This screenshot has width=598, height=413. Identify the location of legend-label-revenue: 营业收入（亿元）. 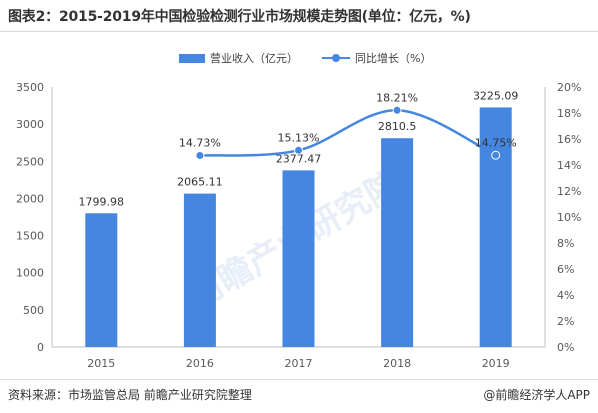
(254, 58).